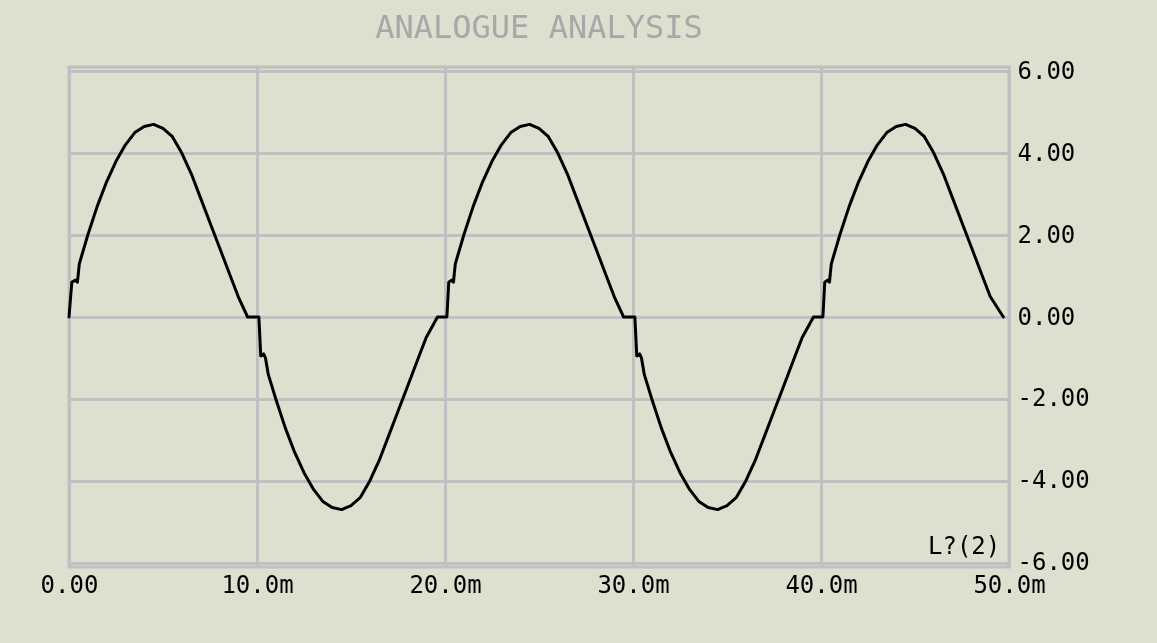 The image size is (1157, 643). I want to click on y-tick-label: -2.00, so click(1053, 398).